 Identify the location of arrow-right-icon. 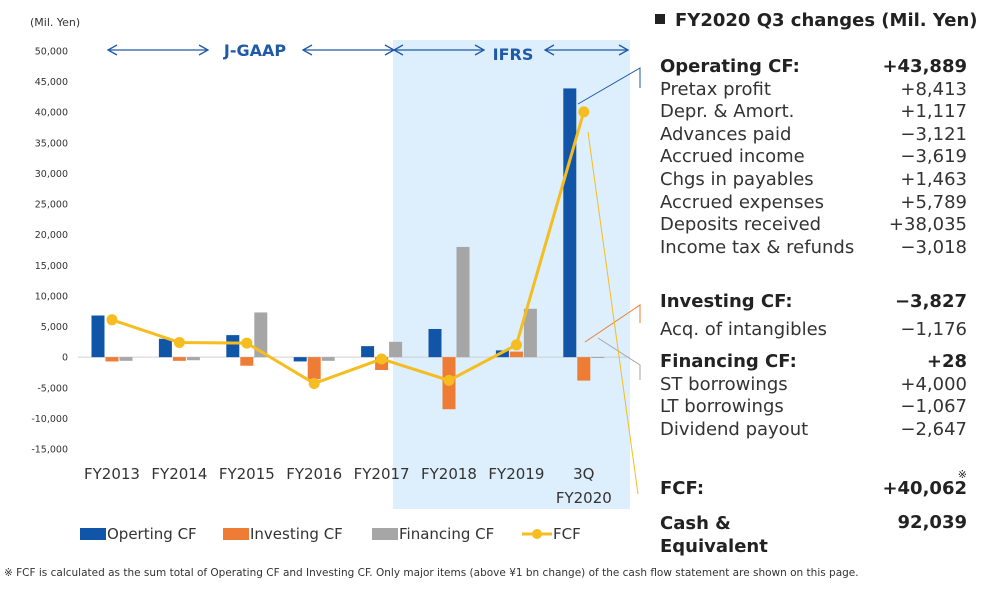
(480, 50).